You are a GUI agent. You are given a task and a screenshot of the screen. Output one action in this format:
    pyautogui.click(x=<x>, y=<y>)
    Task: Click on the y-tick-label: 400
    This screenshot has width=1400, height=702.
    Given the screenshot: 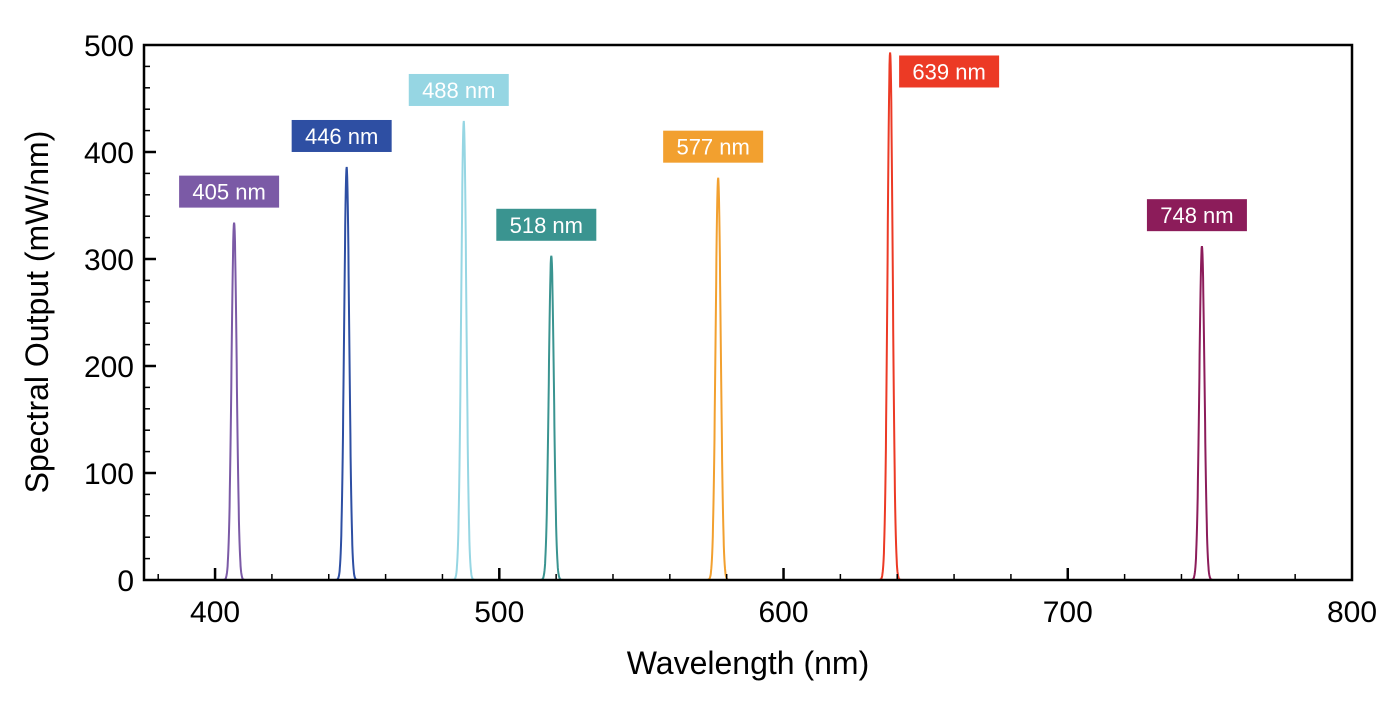 What is the action you would take?
    pyautogui.click(x=109, y=153)
    